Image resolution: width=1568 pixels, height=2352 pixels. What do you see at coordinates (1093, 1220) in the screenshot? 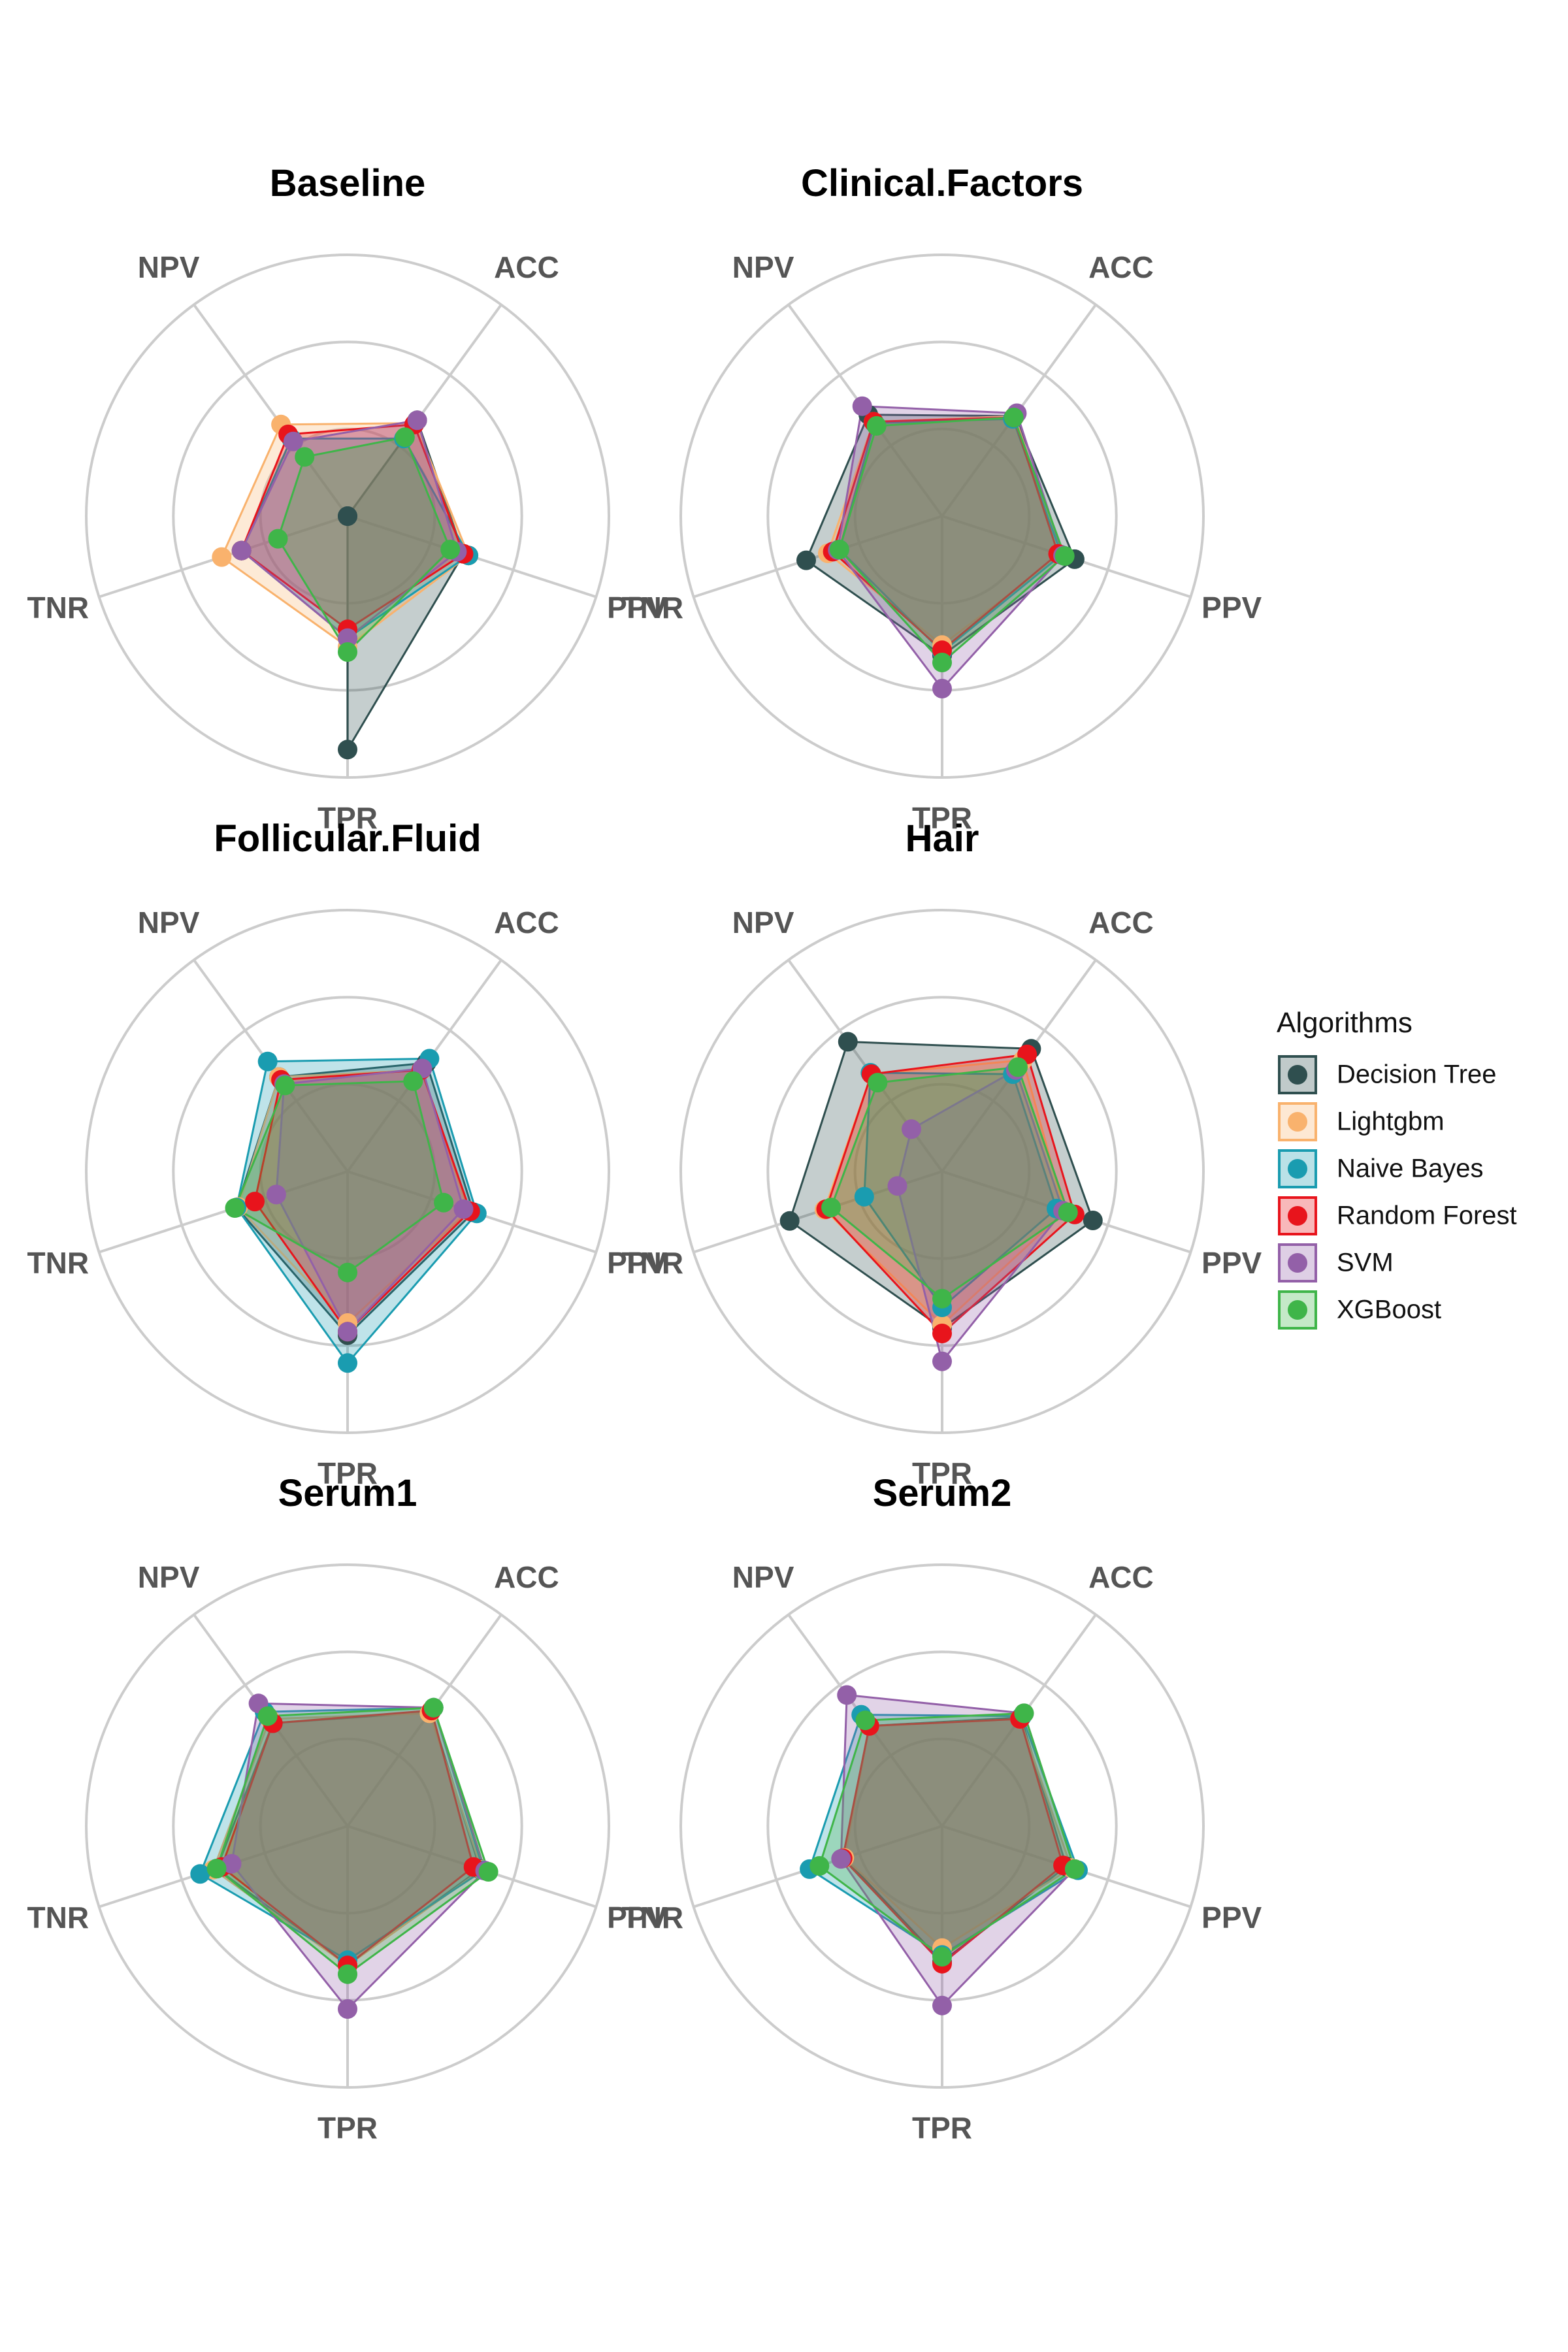
I see `point-decision-tree-ppv` at bounding box center [1093, 1220].